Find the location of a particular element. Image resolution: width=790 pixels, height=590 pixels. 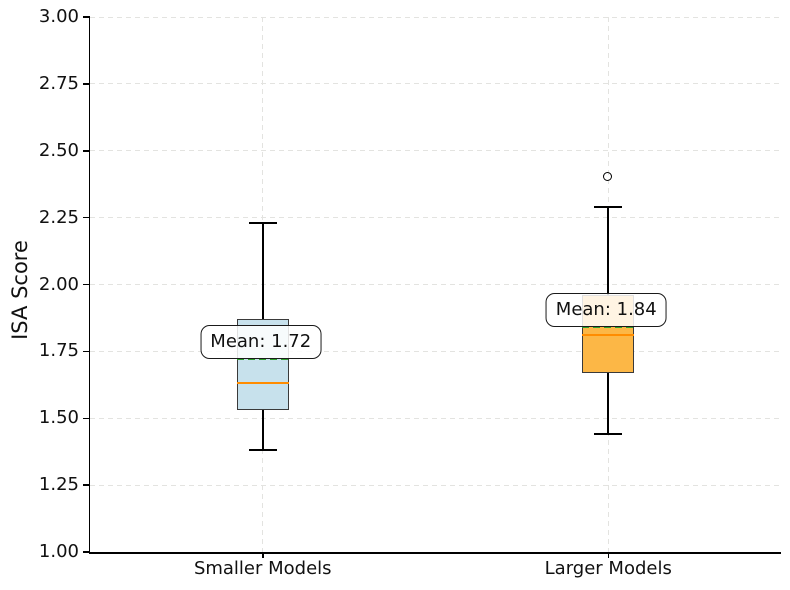

y-tick-label: 2.50 is located at coordinates (58, 150).